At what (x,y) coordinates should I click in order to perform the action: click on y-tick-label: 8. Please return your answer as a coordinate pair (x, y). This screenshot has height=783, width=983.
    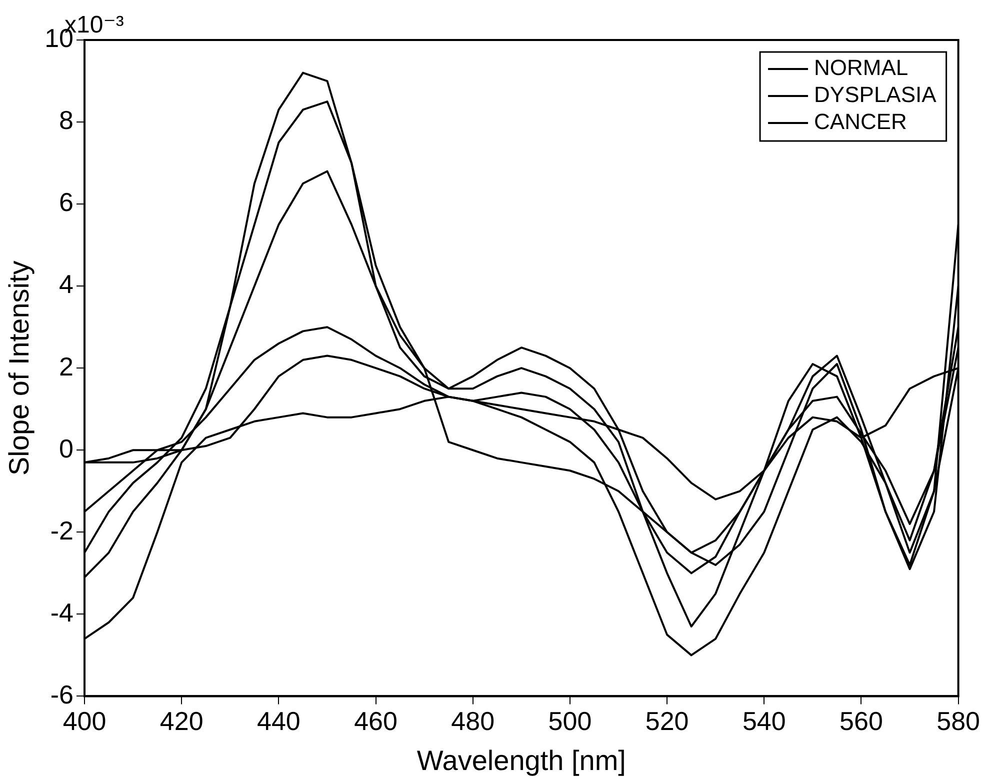
    Looking at the image, I should click on (66, 120).